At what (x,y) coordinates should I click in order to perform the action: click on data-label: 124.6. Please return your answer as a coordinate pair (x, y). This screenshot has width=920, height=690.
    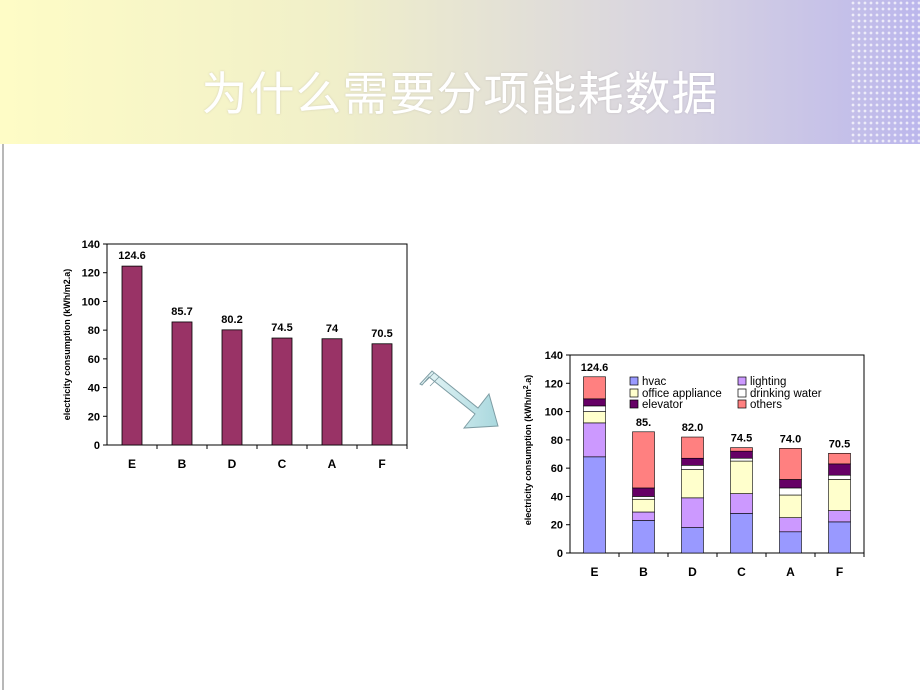
    Looking at the image, I should click on (132, 256).